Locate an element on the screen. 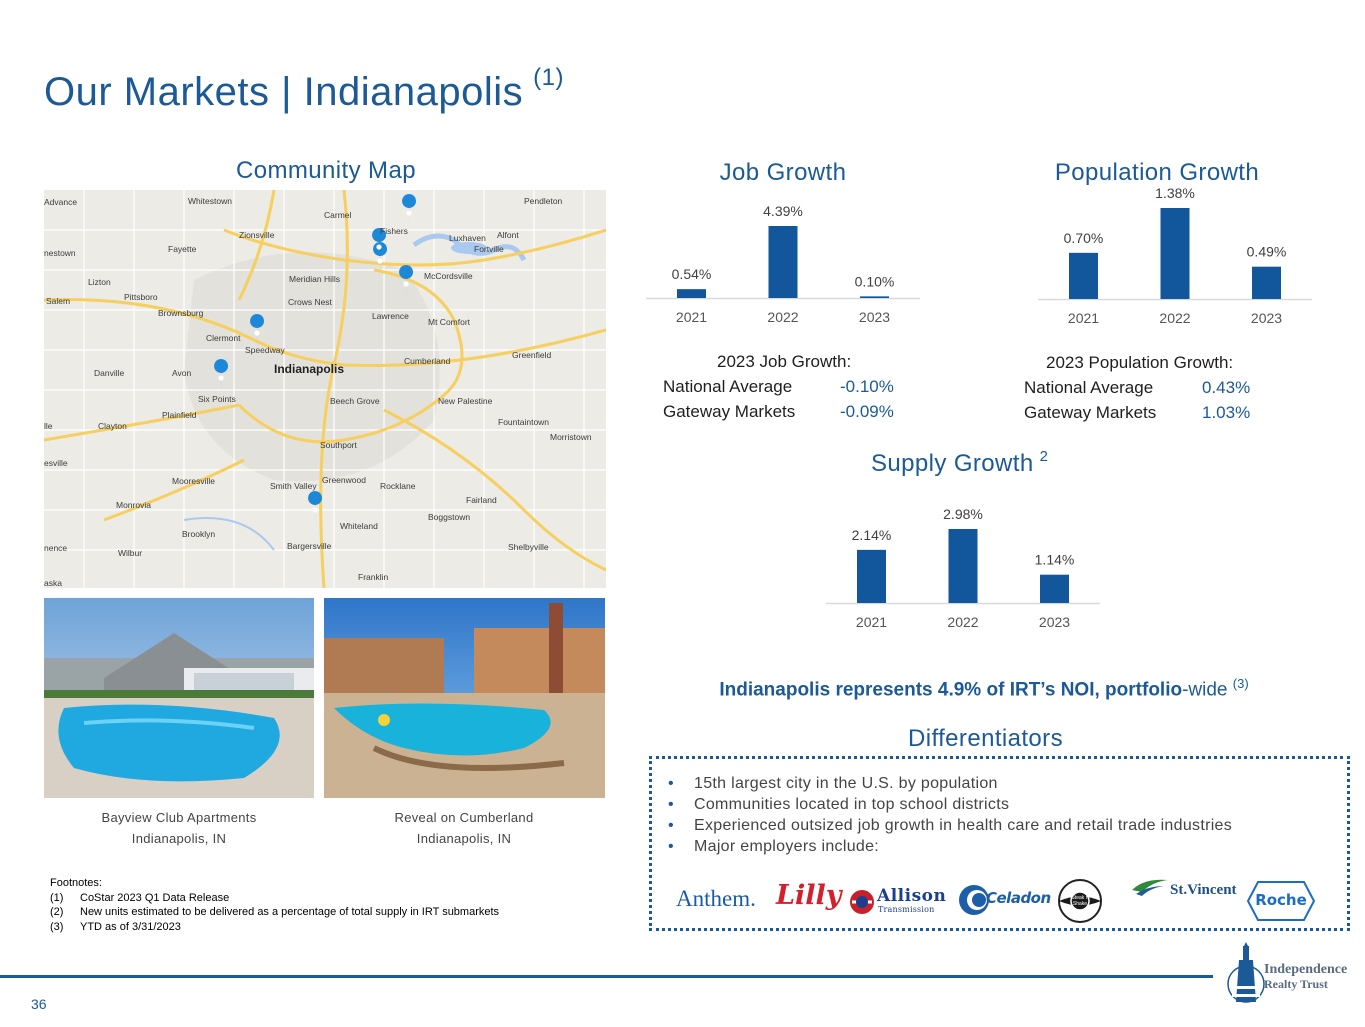 The height and width of the screenshot is (1027, 1365). anthem-logo: Anthem. is located at coordinates (722, 901).